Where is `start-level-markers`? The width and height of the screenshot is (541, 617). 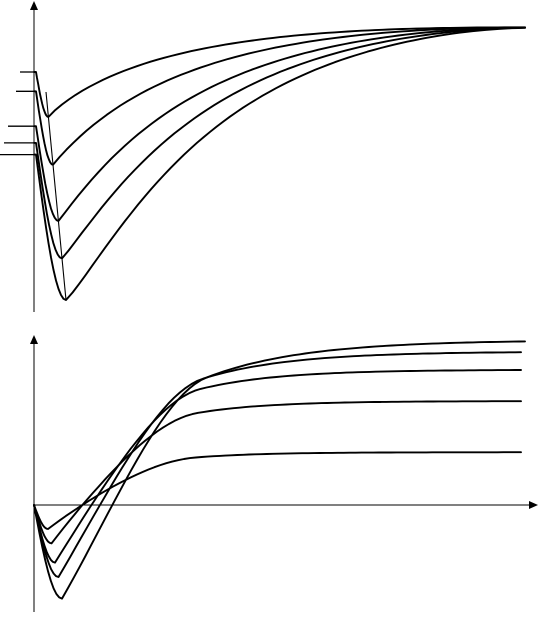 start-level-markers is located at coordinates (17, 113).